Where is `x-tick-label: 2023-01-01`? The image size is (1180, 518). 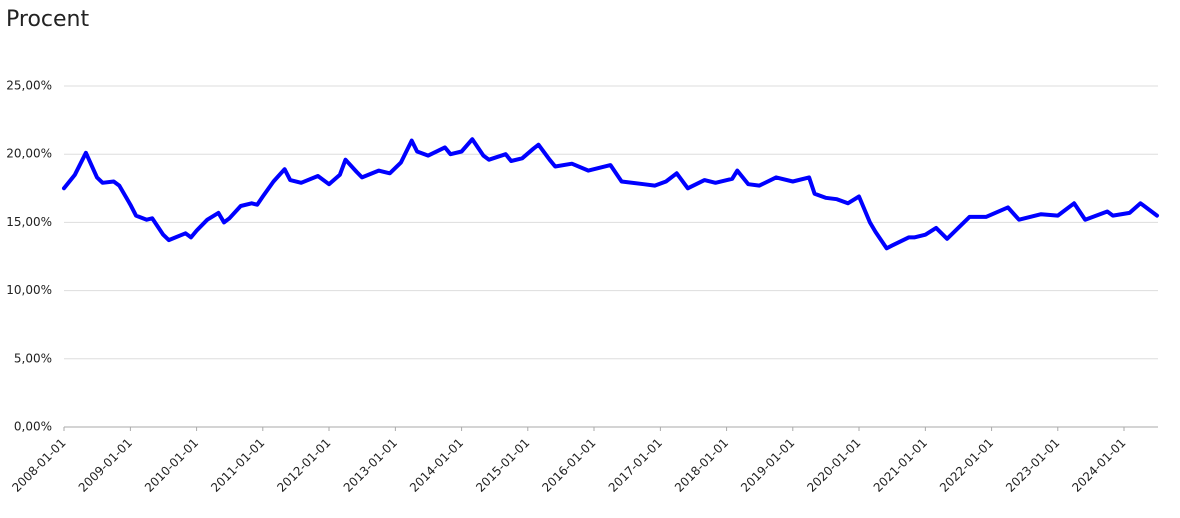
x-tick-label: 2023-01-01 is located at coordinates (1032, 465).